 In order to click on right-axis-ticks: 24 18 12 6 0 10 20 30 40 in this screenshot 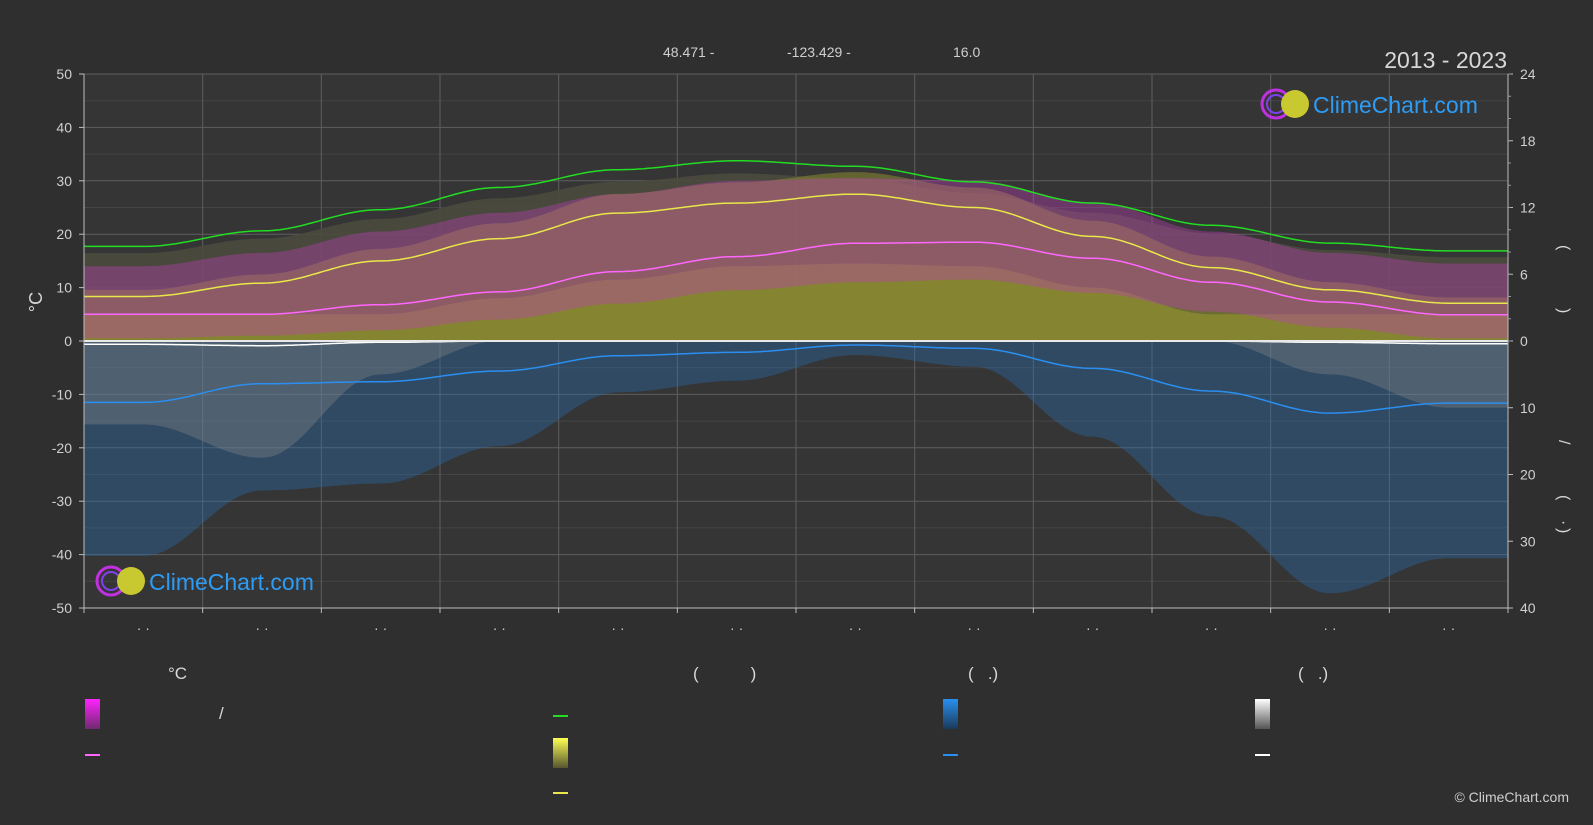, I will do `click(1522, 341)`.